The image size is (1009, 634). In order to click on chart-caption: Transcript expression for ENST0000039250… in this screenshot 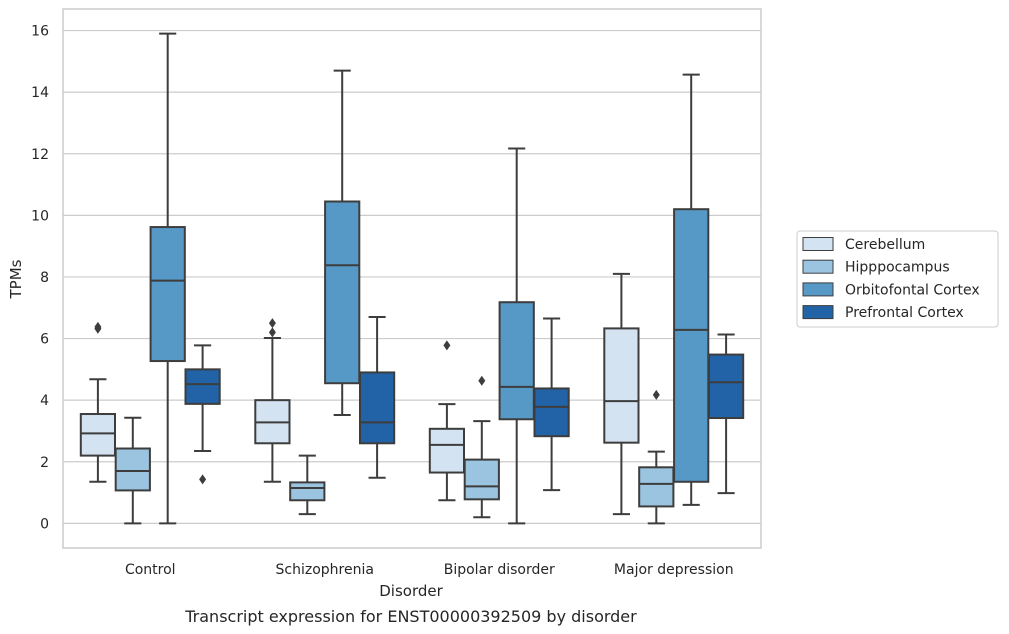, I will do `click(410, 616)`.